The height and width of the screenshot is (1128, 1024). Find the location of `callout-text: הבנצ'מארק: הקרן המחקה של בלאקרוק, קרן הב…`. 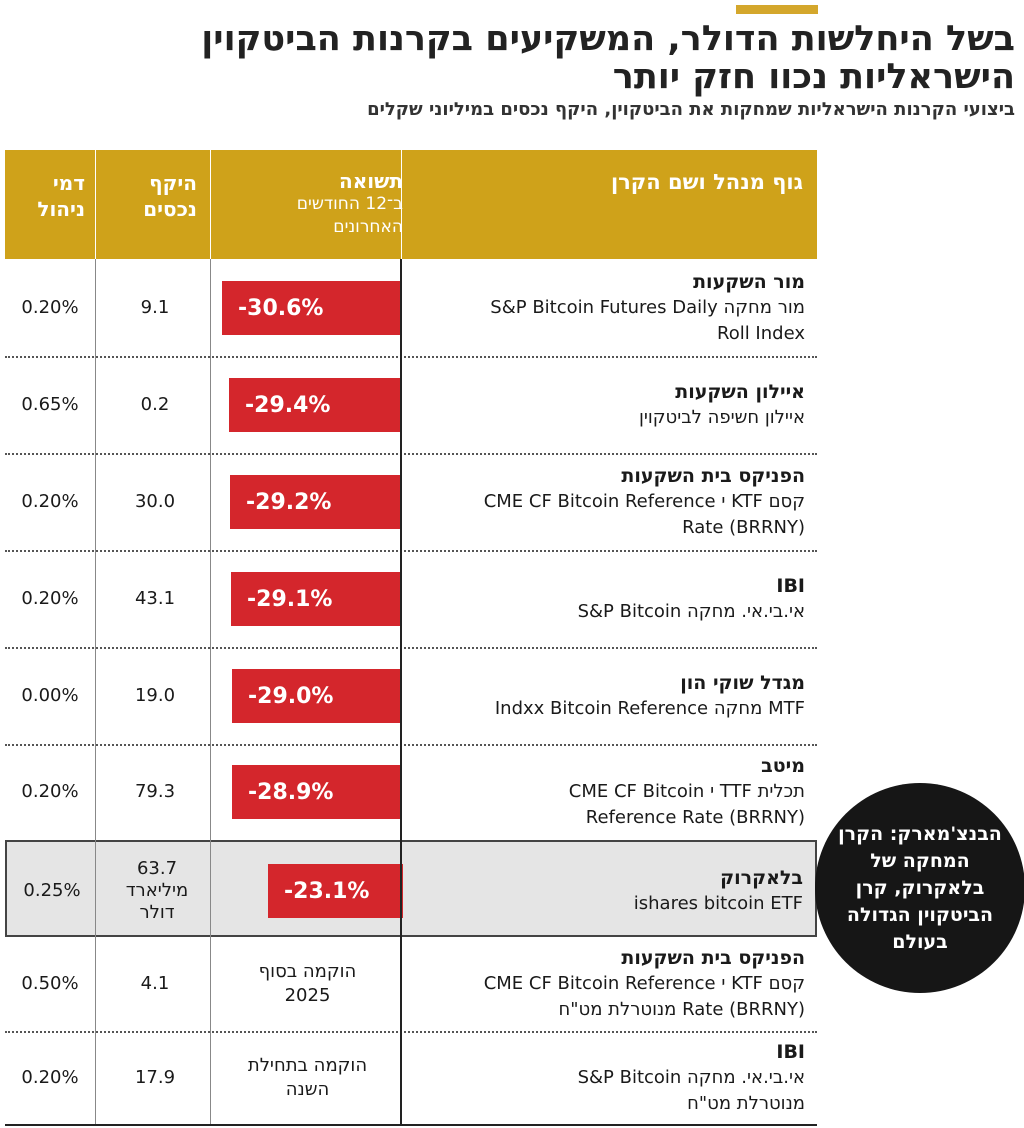

callout-text: הבנצ'מארק: הקרן המחקה של בלאקרוק, קרן הב… is located at coordinates (920, 887).